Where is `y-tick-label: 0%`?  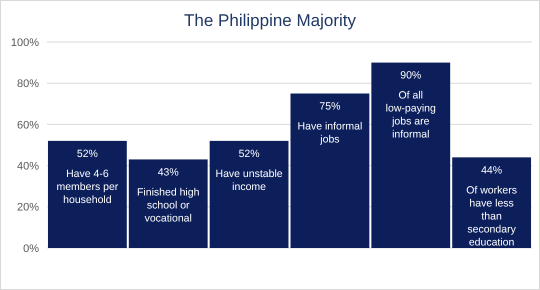 y-tick-label: 0% is located at coordinates (31, 248).